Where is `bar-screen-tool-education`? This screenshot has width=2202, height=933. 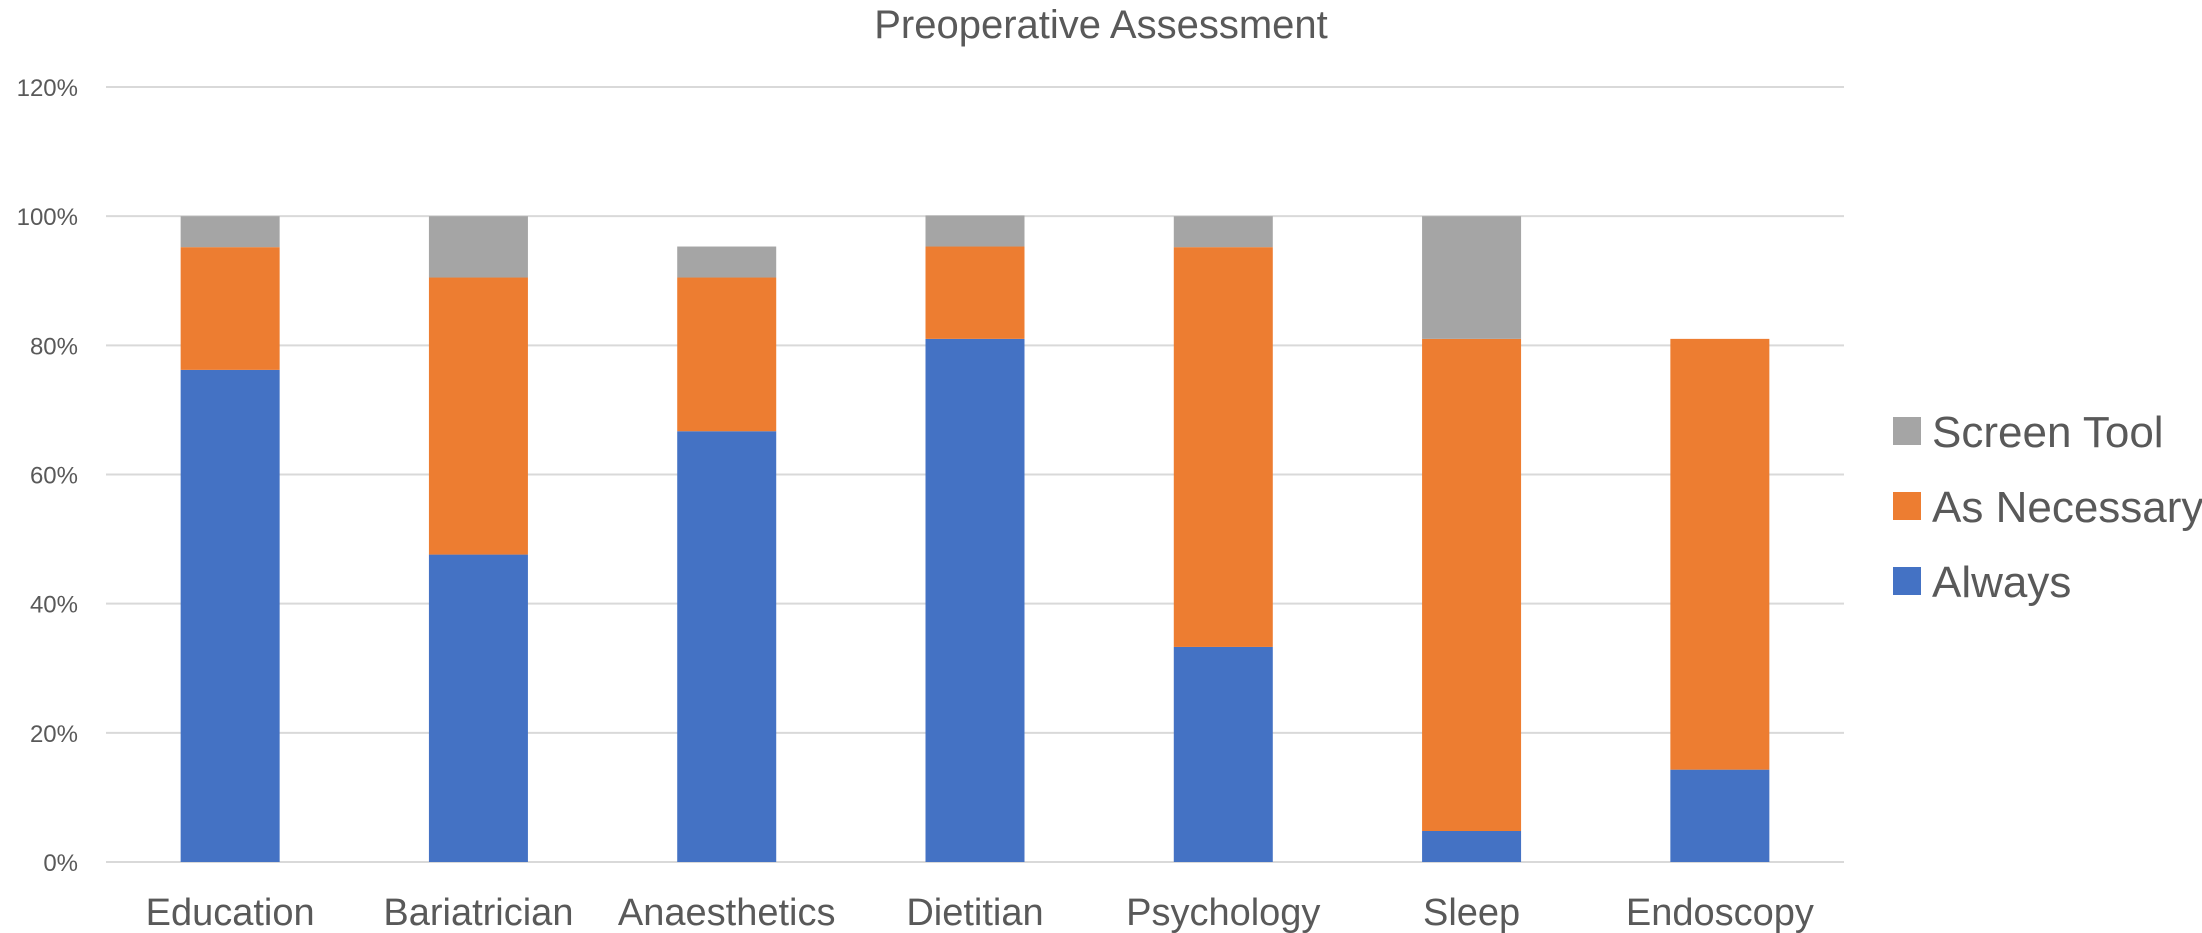
bar-screen-tool-education is located at coordinates (230, 232).